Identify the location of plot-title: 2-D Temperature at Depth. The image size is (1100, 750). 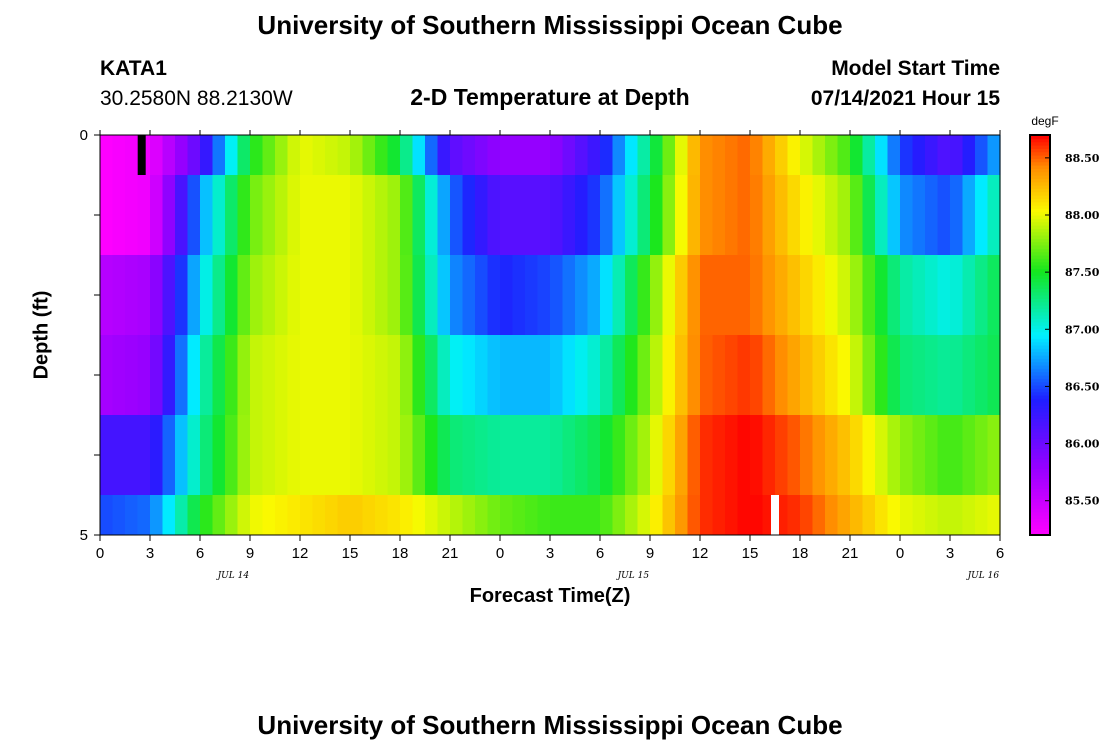
(550, 97).